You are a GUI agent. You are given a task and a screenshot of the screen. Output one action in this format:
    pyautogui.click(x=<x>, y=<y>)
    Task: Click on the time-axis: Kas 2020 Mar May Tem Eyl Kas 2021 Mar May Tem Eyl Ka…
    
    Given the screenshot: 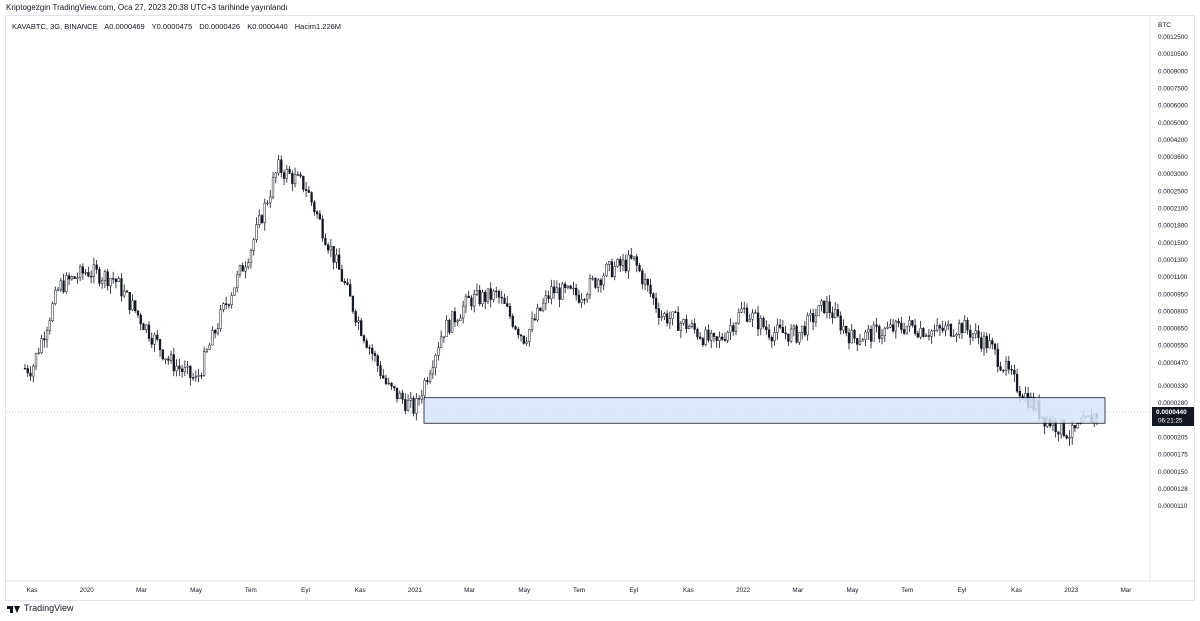 What is the action you would take?
    pyautogui.click(x=579, y=590)
    